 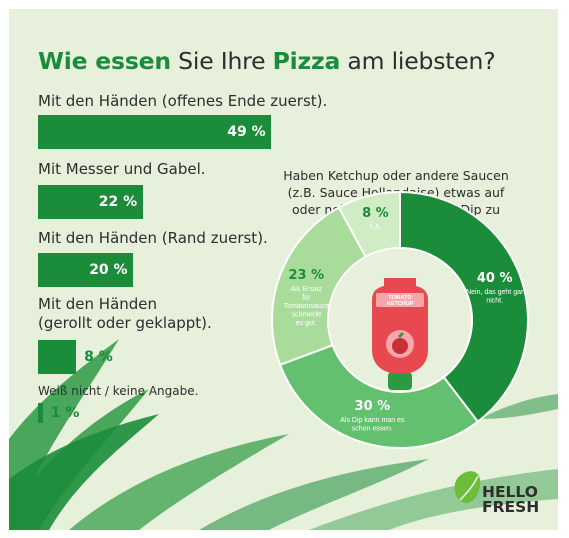 What do you see at coordinates (108, 270) in the screenshot?
I see `bar-value-label: 20 %` at bounding box center [108, 270].